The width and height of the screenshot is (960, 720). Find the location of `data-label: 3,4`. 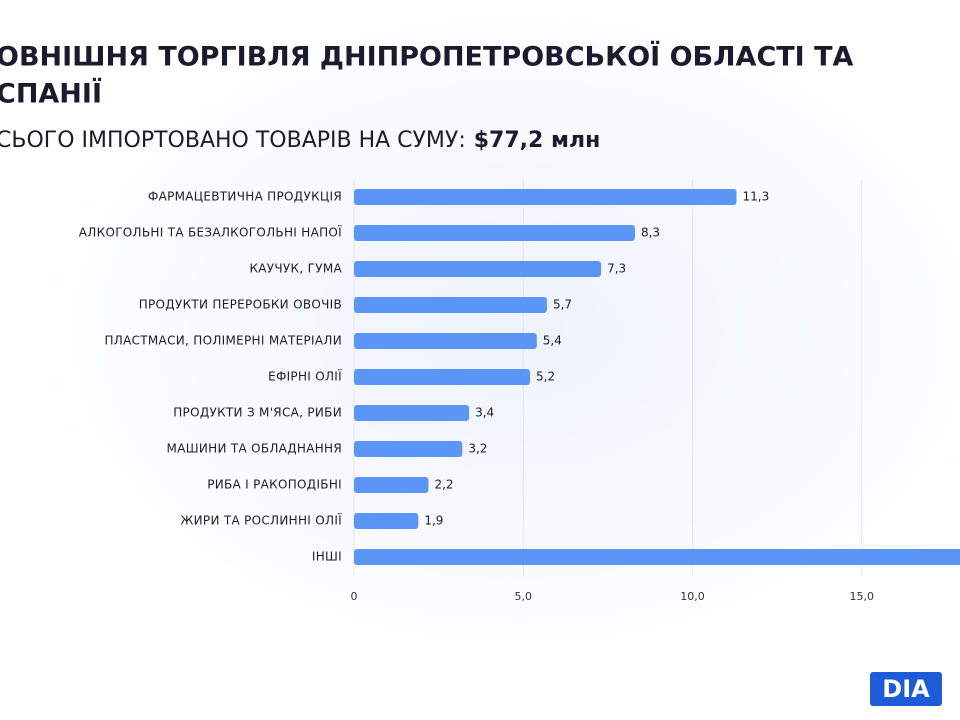

data-label: 3,4 is located at coordinates (484, 413).